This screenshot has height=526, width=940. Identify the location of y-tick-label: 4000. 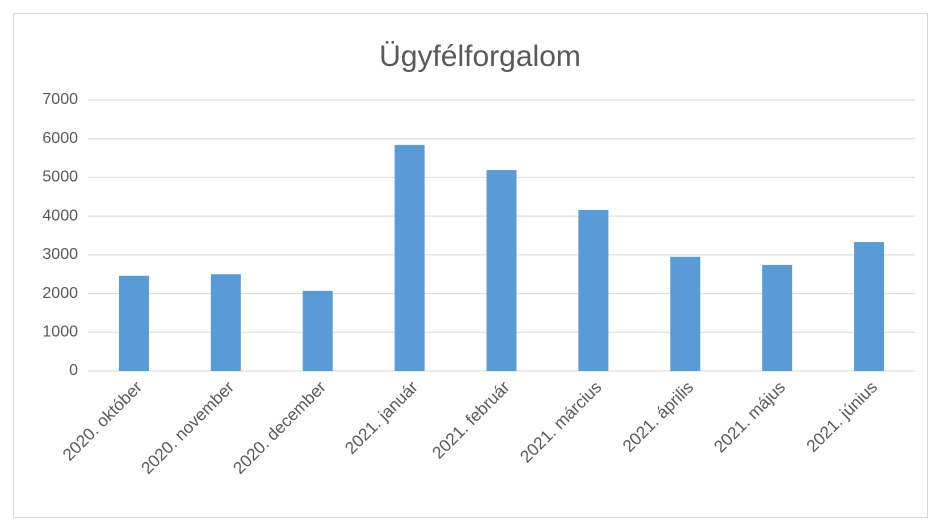
(60, 215).